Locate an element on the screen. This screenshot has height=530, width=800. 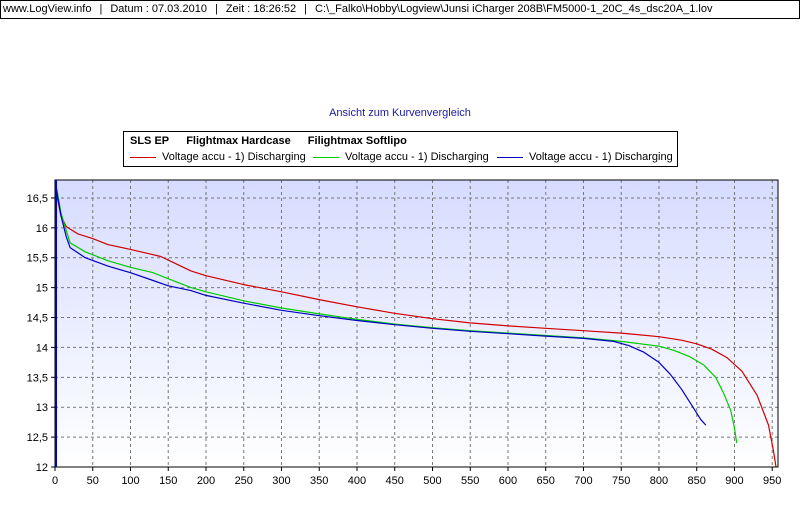
x-tick-label: 600 is located at coordinates (508, 481).